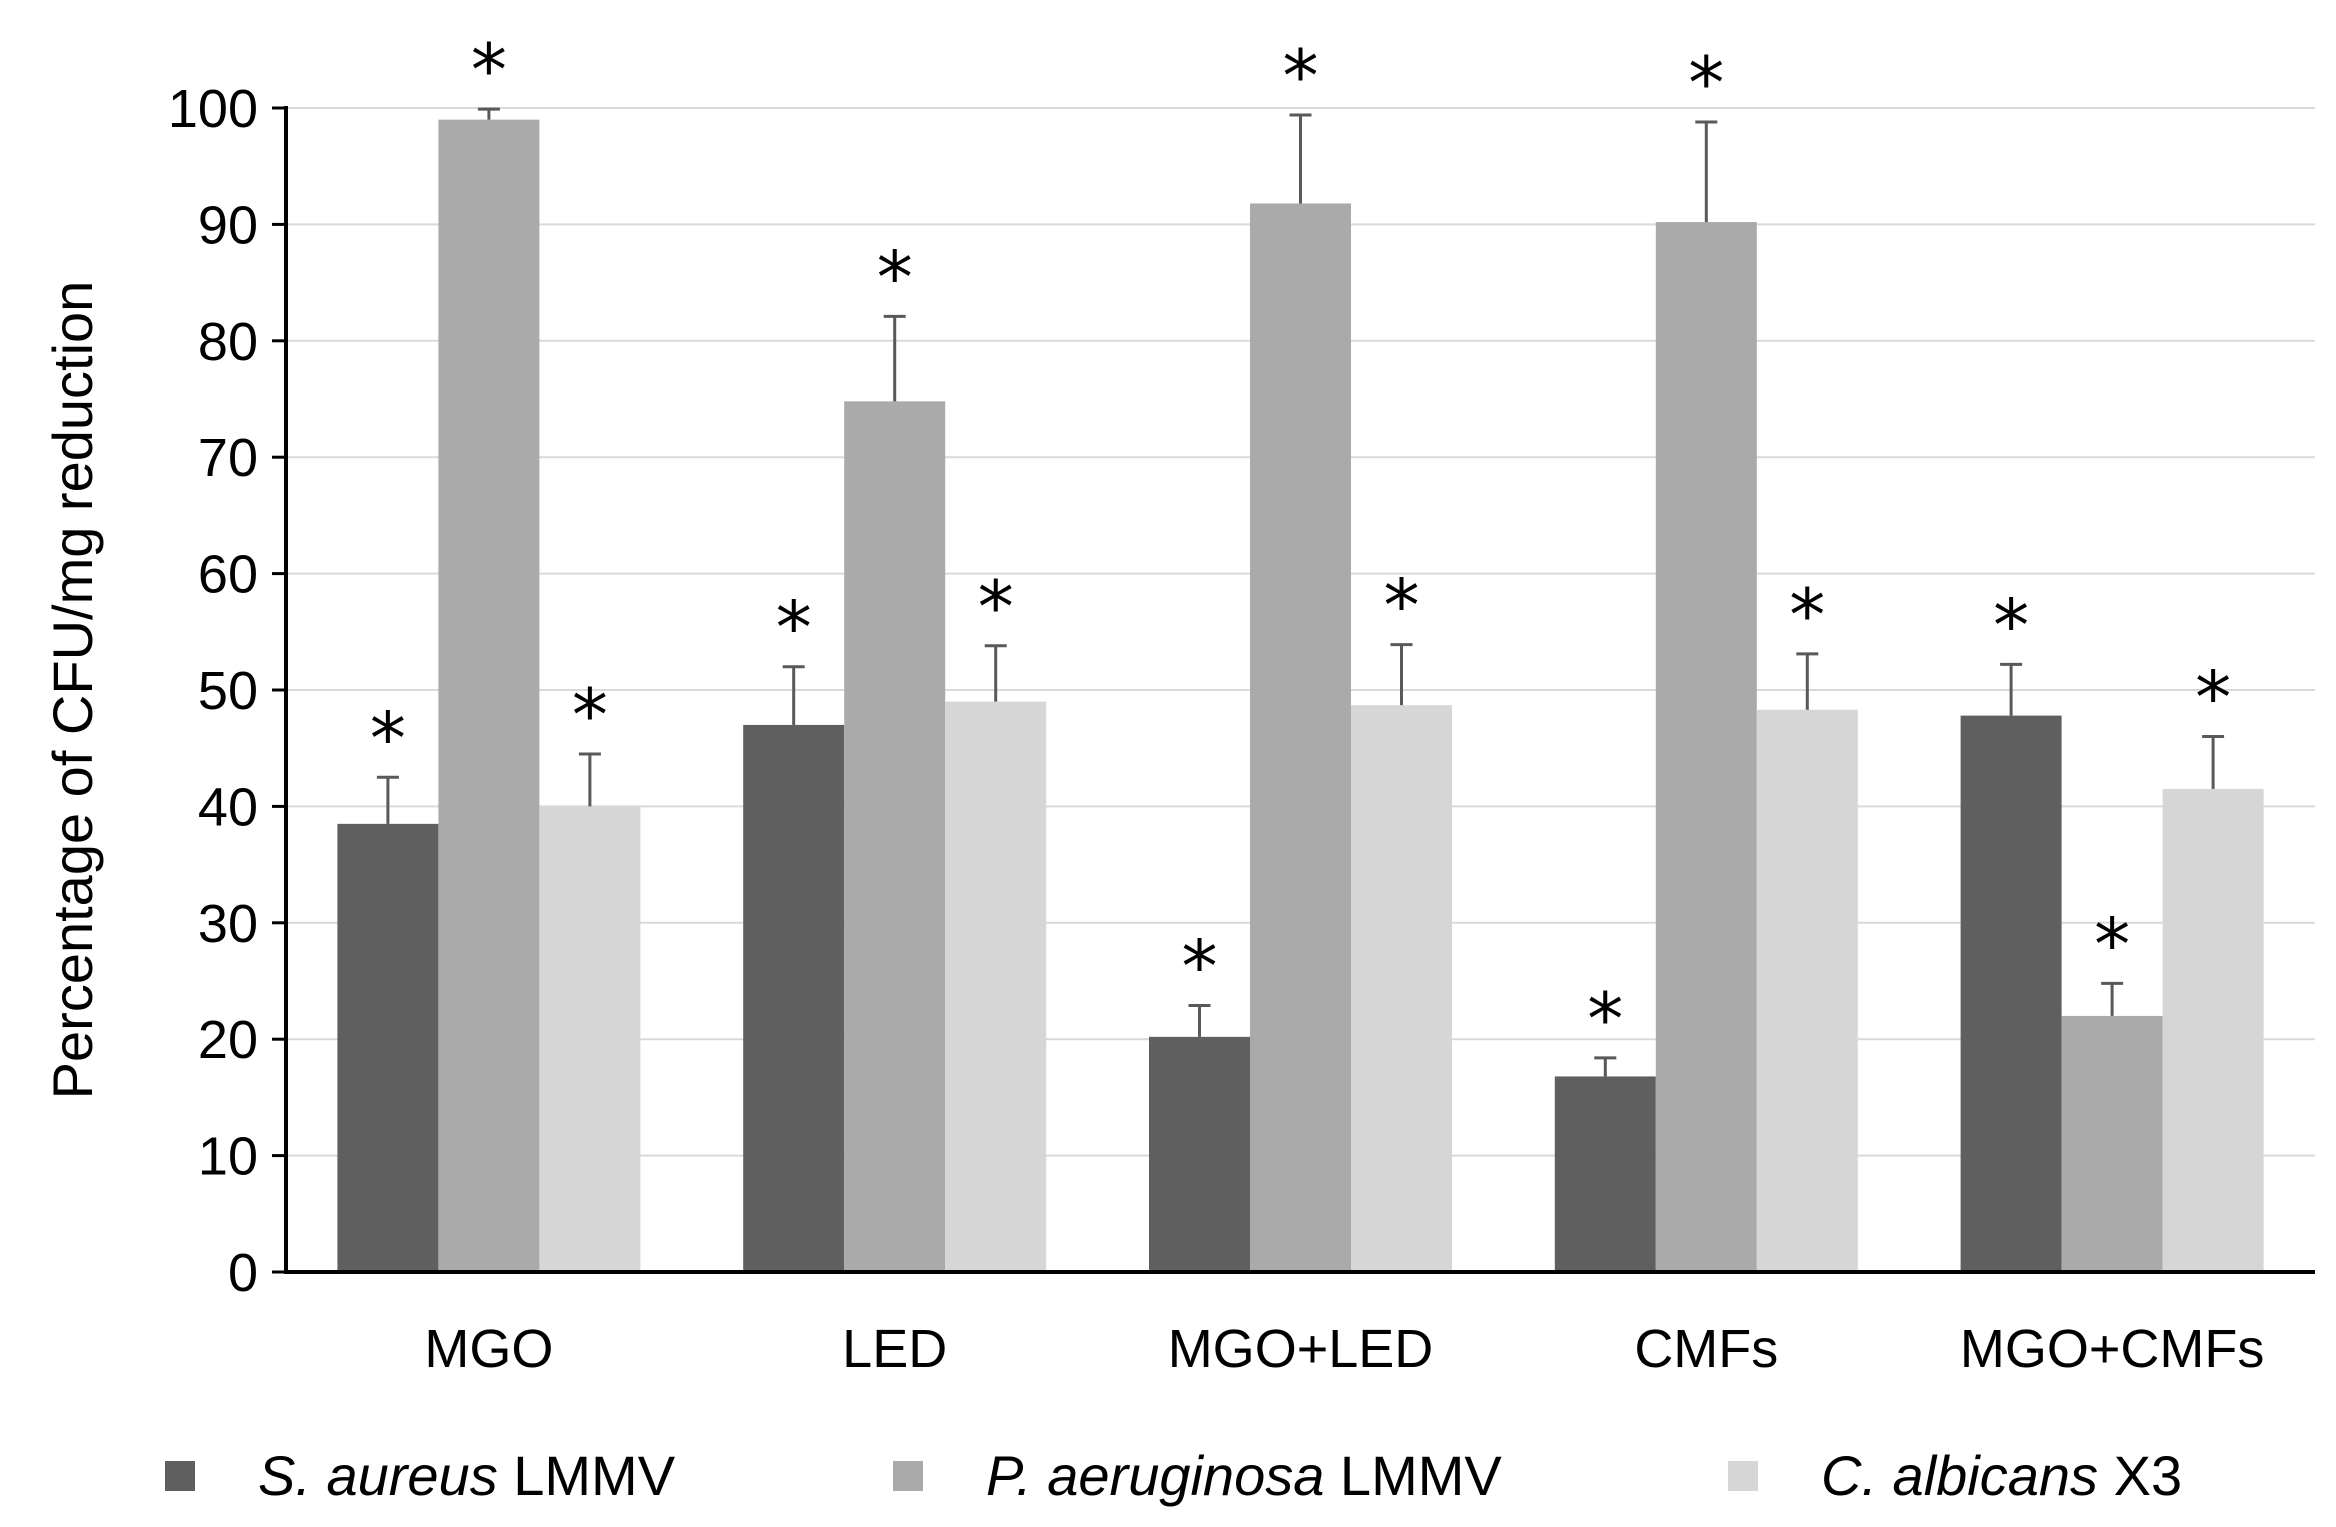 The image size is (2336, 1527). What do you see at coordinates (228, 225) in the screenshot?
I see `y-tick-label: 90` at bounding box center [228, 225].